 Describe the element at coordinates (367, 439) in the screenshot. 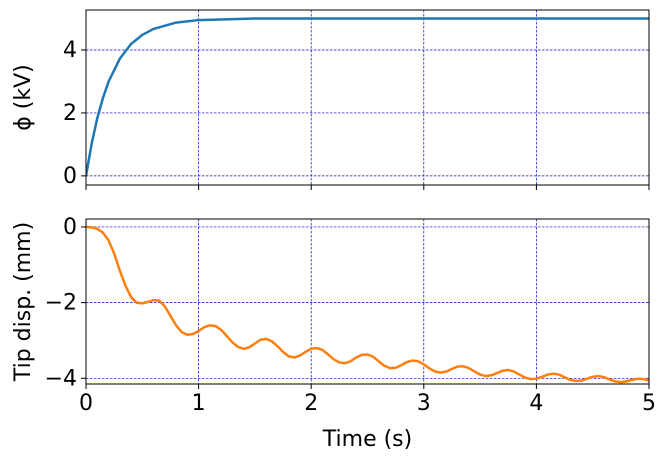

I see `x-axis-label: Time (s)` at that location.